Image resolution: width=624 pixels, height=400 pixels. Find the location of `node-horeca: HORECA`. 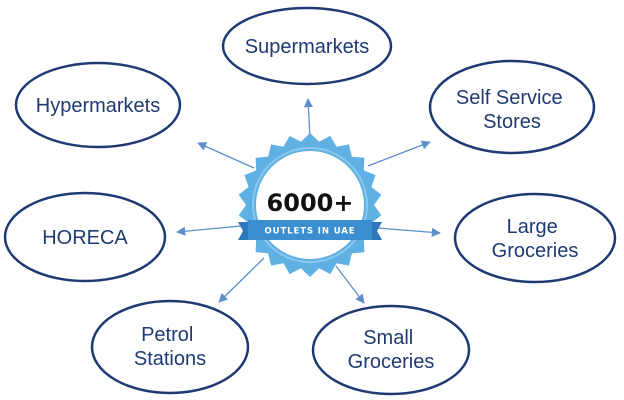

node-horeca: HORECA is located at coordinates (85, 237).